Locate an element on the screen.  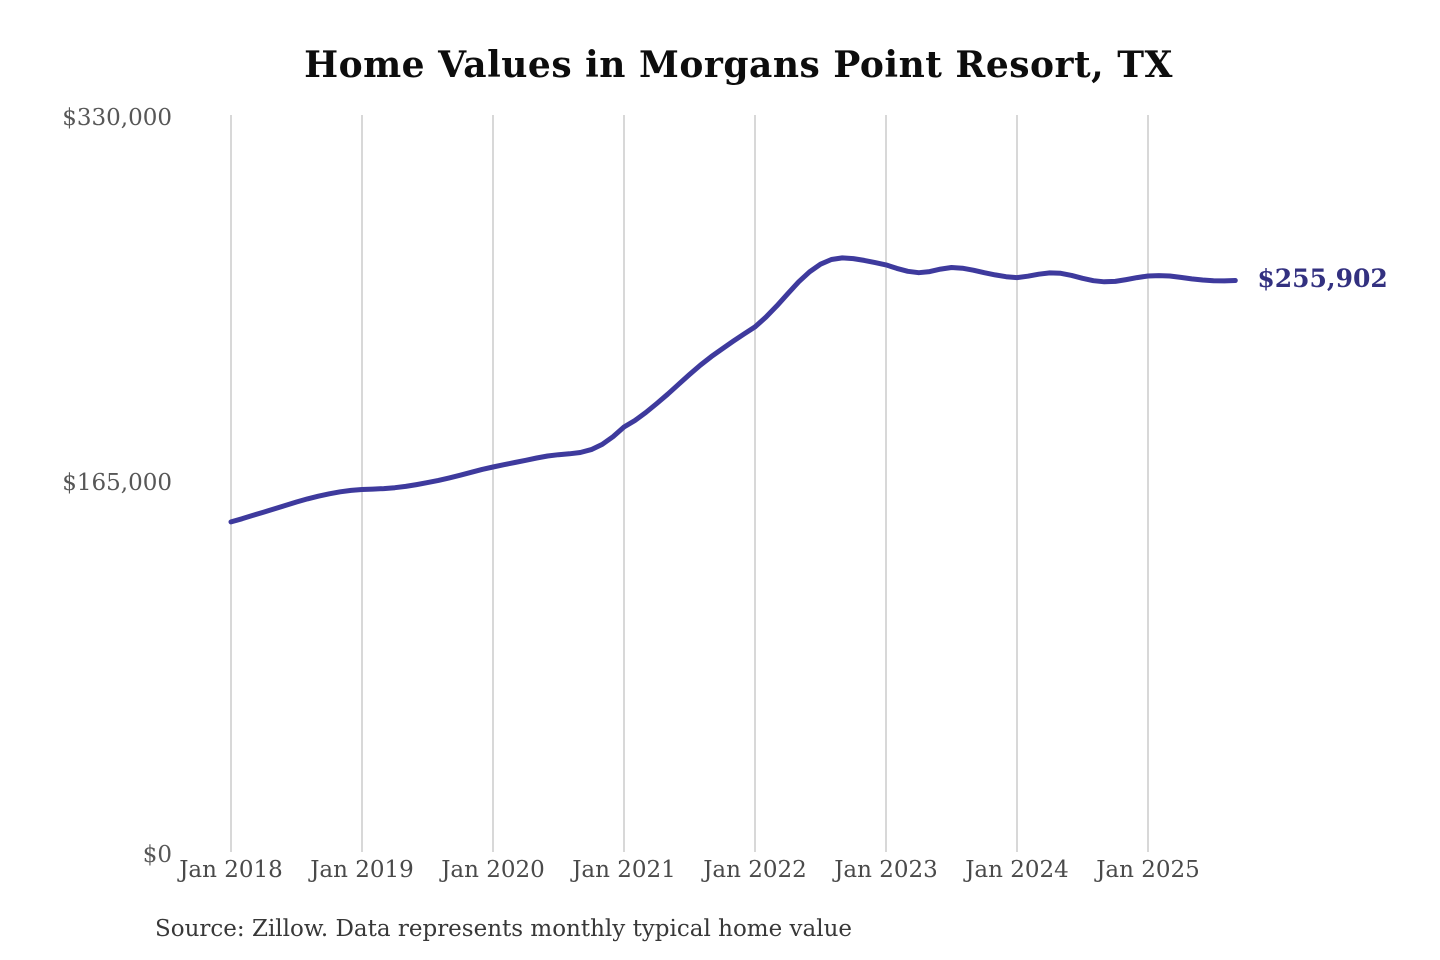
latest-value-label: $255,902 is located at coordinates (1322, 279).